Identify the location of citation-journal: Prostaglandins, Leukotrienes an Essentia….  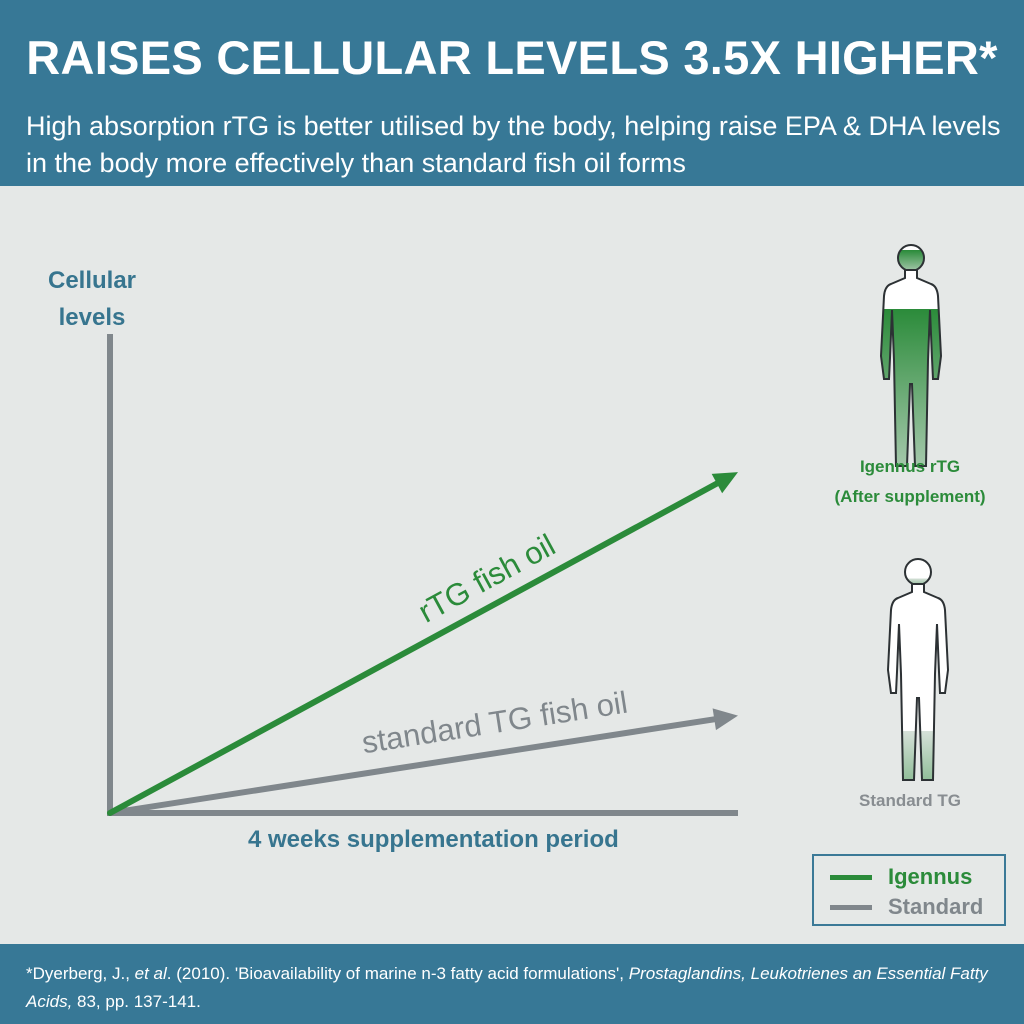
(507, 987).